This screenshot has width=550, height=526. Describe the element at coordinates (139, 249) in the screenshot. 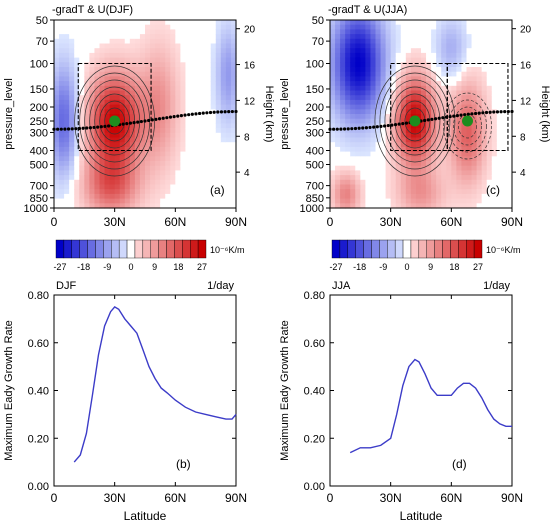

I see `colorbar-swatch` at that location.